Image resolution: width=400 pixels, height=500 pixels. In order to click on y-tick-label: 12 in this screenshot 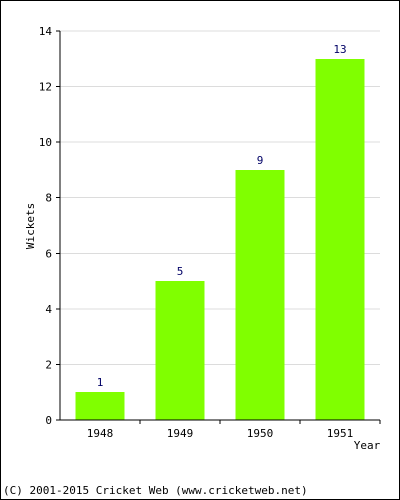, I will do `click(45, 87)`.